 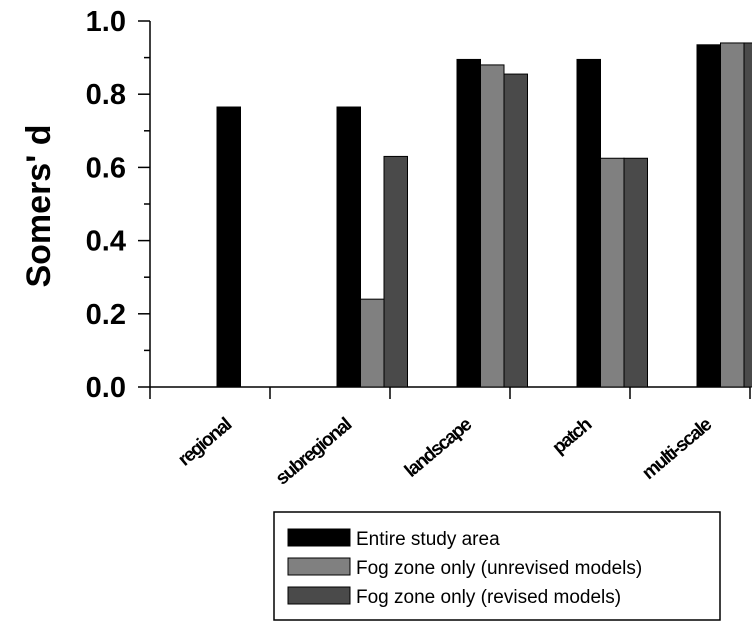 I want to click on legend-label-1: Entire study area, so click(x=428, y=539).